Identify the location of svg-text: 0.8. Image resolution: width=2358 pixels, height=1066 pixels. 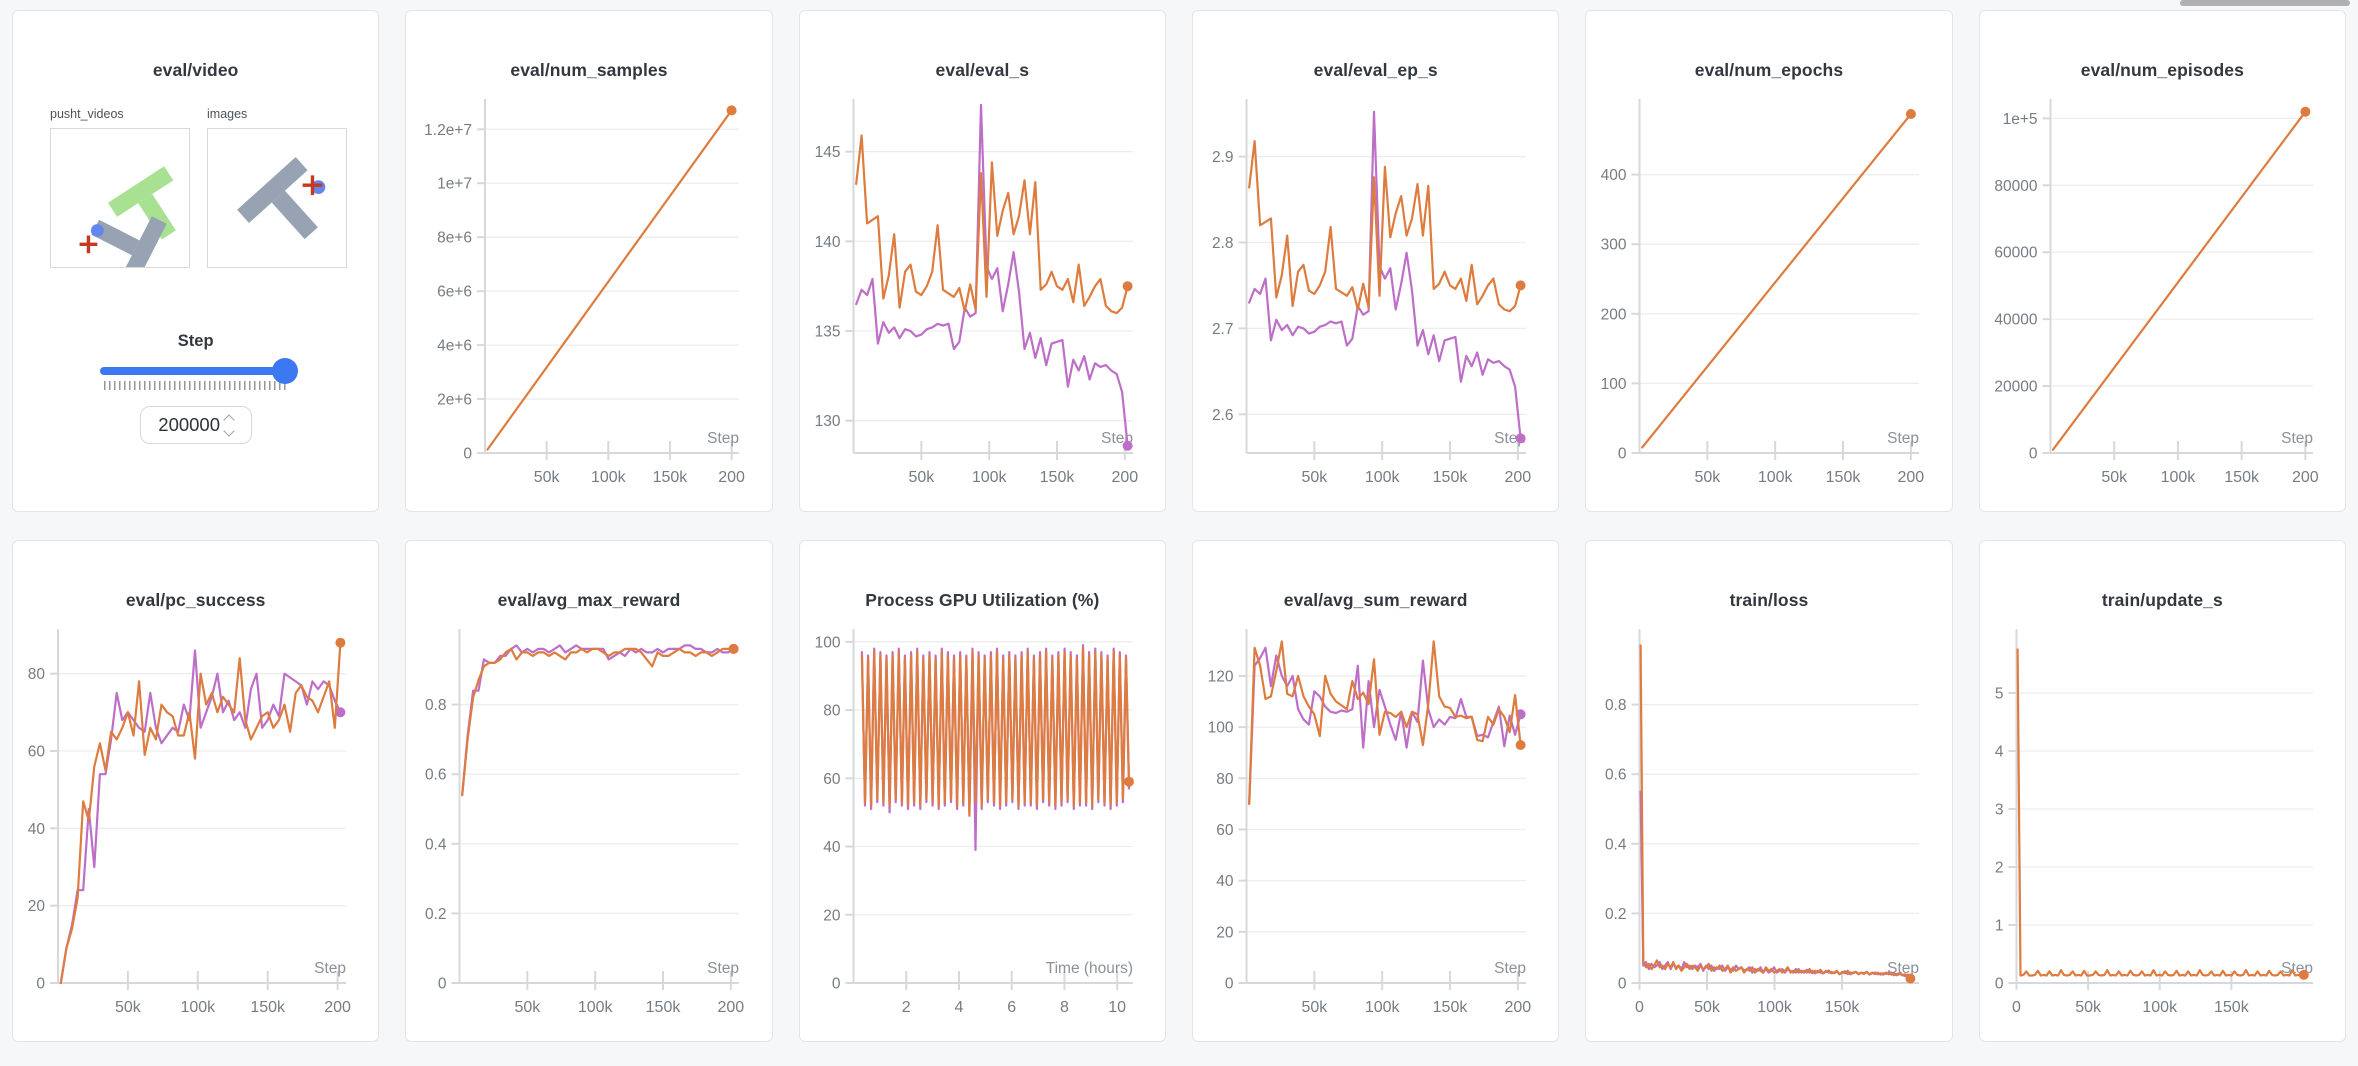
(436, 705).